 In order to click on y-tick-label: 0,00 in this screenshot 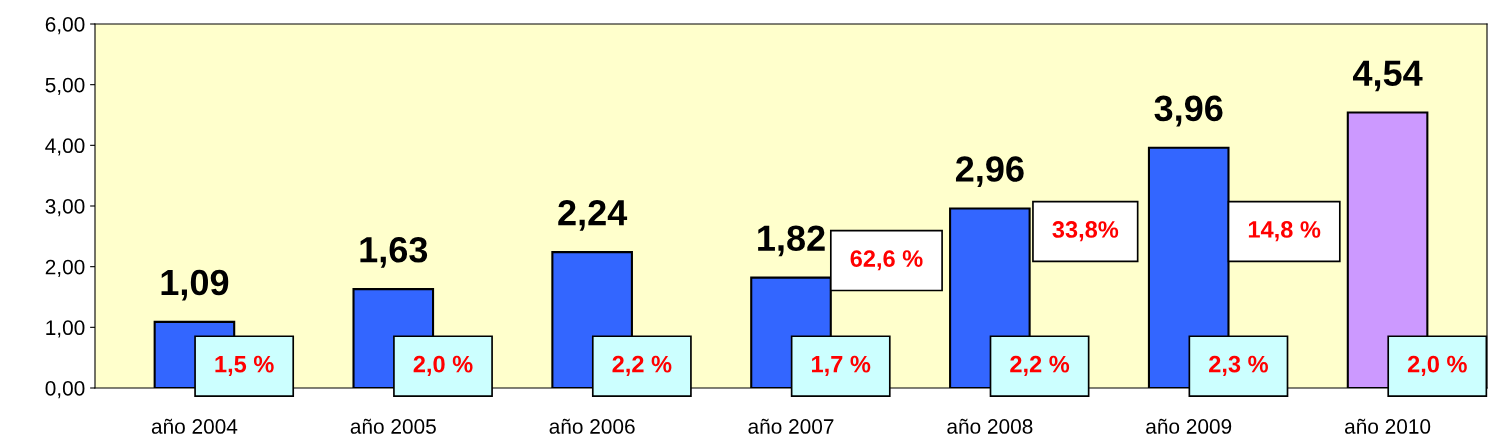, I will do `click(65, 390)`.